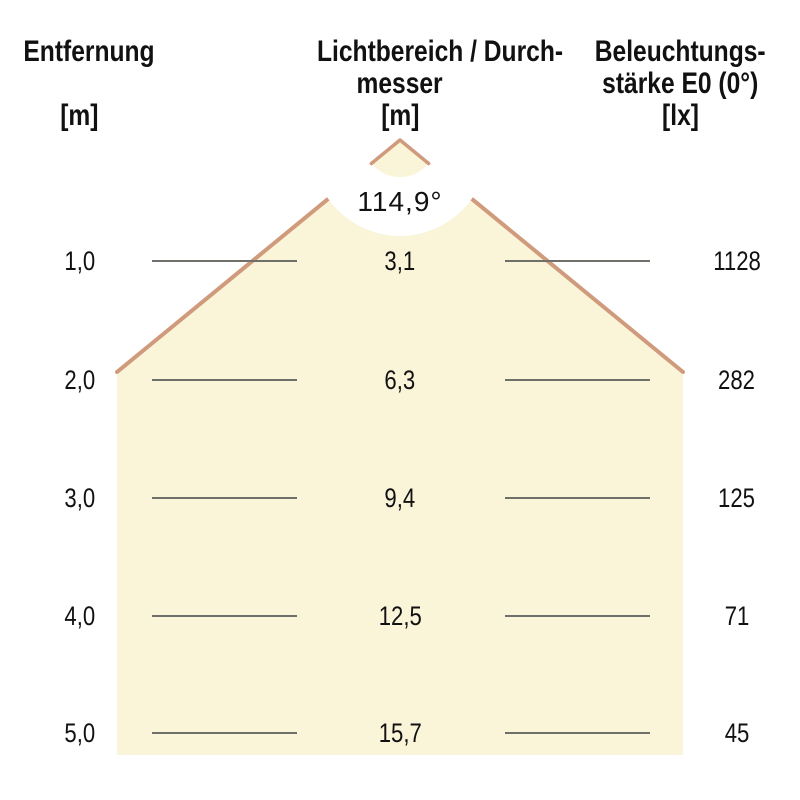  Describe the element at coordinates (737, 616) in the screenshot. I see `illuminance-value: 71` at that location.